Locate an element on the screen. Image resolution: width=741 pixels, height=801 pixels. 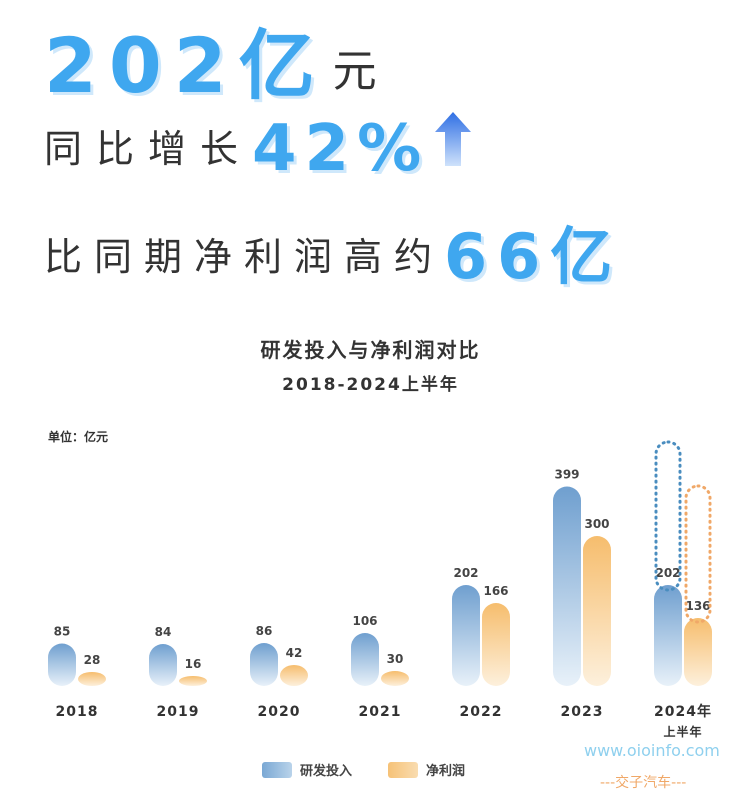
legend-item-rd: 研发投入 is located at coordinates (307, 769).